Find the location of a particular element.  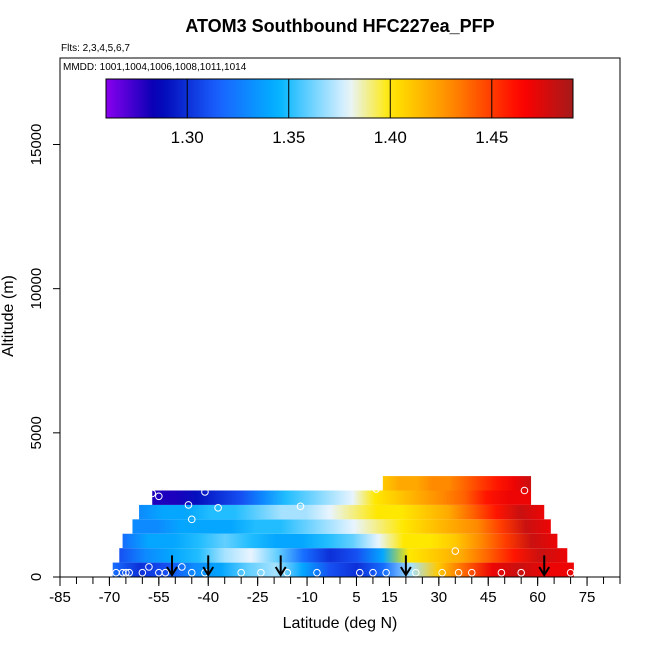

colorbar-tick-label: 1.35 is located at coordinates (288, 137).